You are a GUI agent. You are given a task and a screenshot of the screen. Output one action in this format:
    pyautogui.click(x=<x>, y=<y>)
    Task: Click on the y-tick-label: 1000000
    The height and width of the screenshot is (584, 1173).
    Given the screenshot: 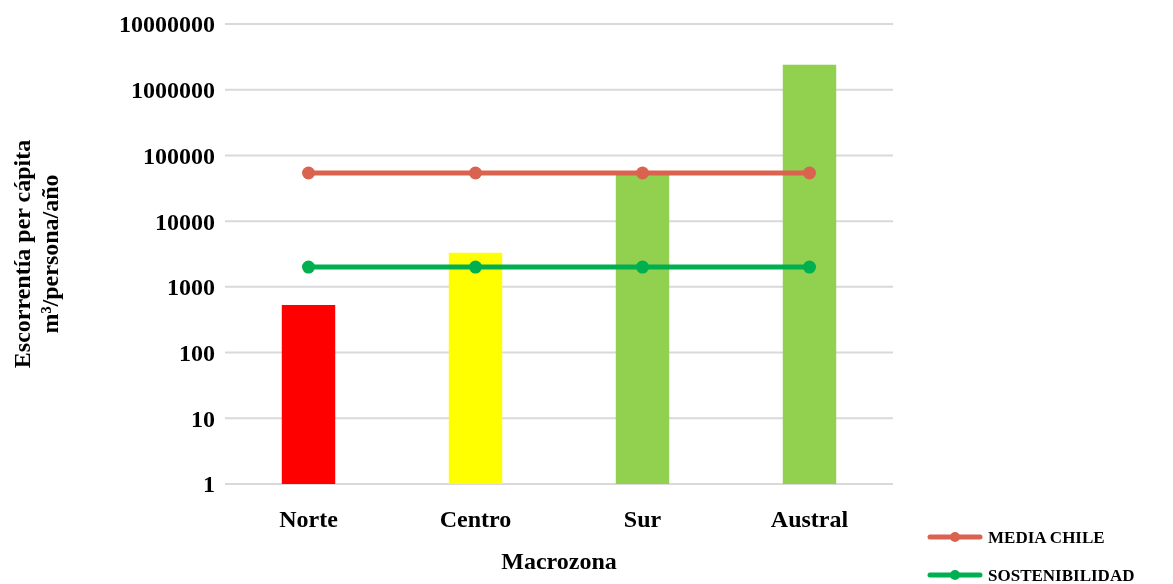 What is the action you would take?
    pyautogui.click(x=173, y=90)
    